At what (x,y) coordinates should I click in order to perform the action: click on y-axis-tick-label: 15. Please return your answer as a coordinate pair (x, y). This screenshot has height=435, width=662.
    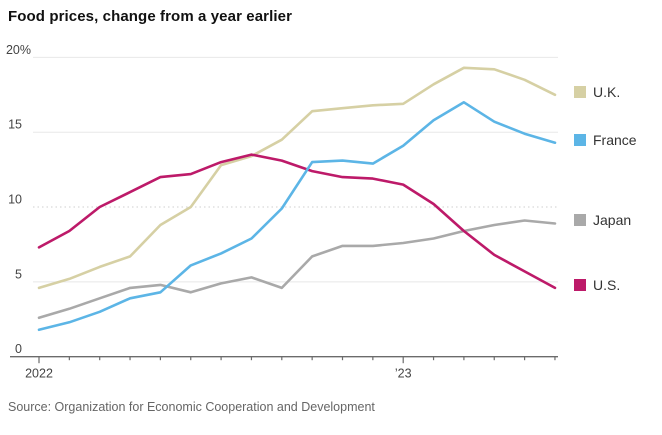
    Looking at the image, I should click on (15, 125).